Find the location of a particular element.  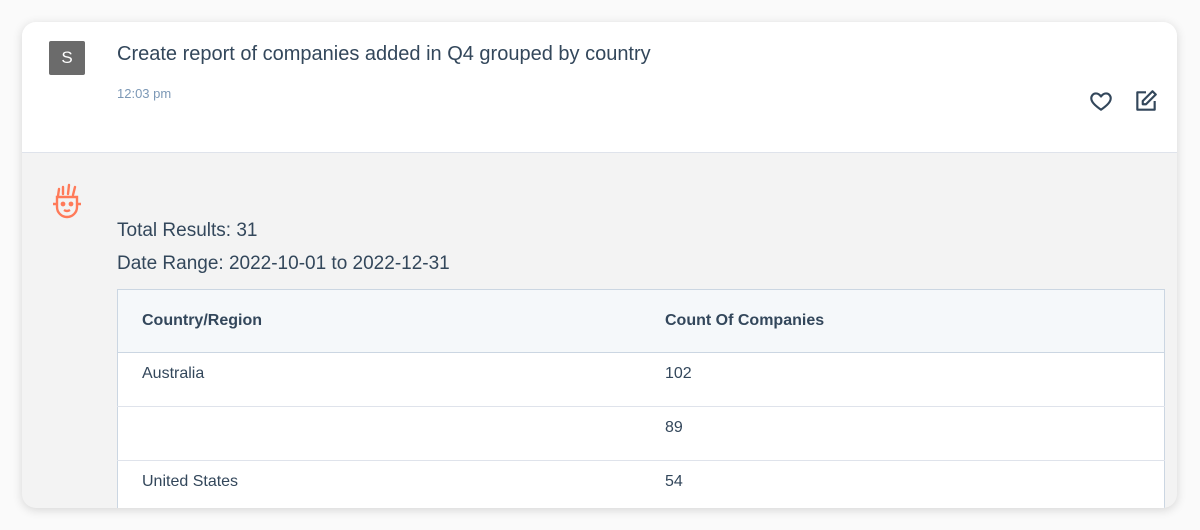

cell-country: United States is located at coordinates (379, 484).